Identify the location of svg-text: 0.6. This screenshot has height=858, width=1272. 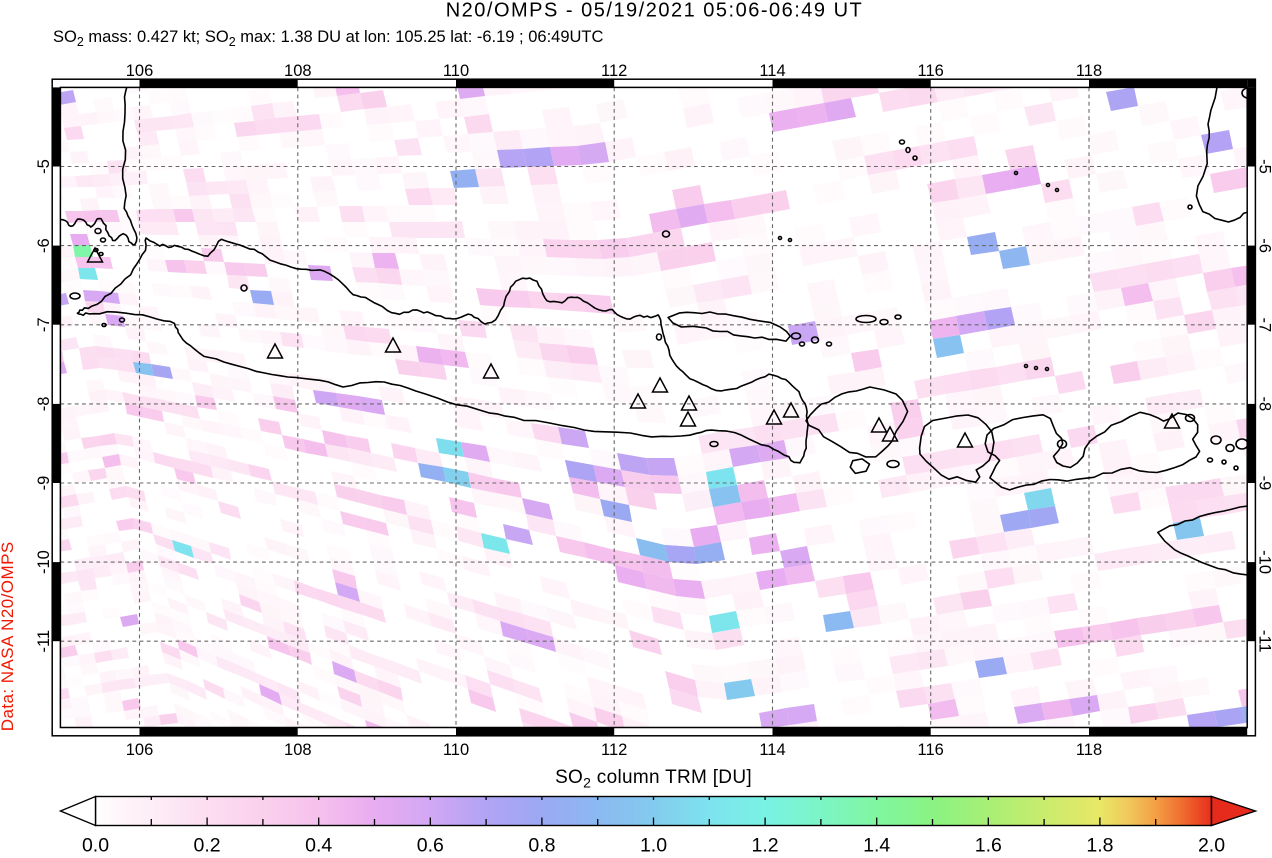
(430, 844).